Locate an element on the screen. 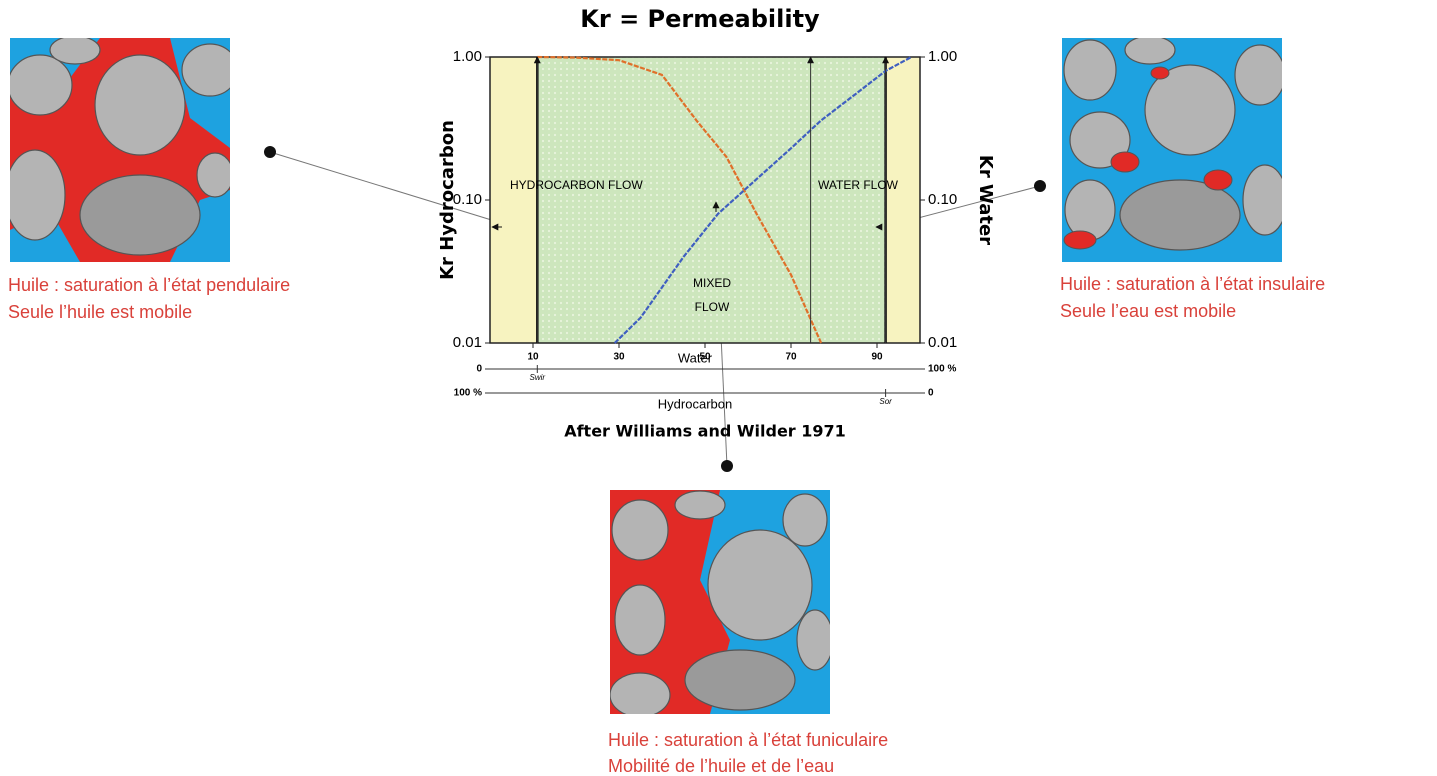  axis-title: Water is located at coordinates (695, 357).